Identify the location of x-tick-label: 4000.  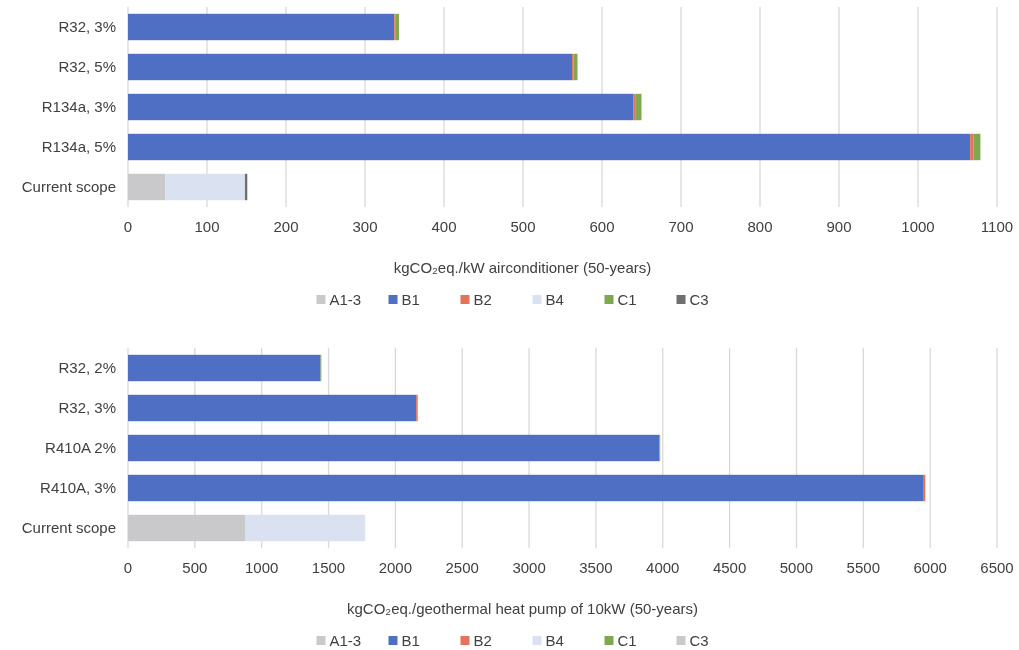
(663, 567).